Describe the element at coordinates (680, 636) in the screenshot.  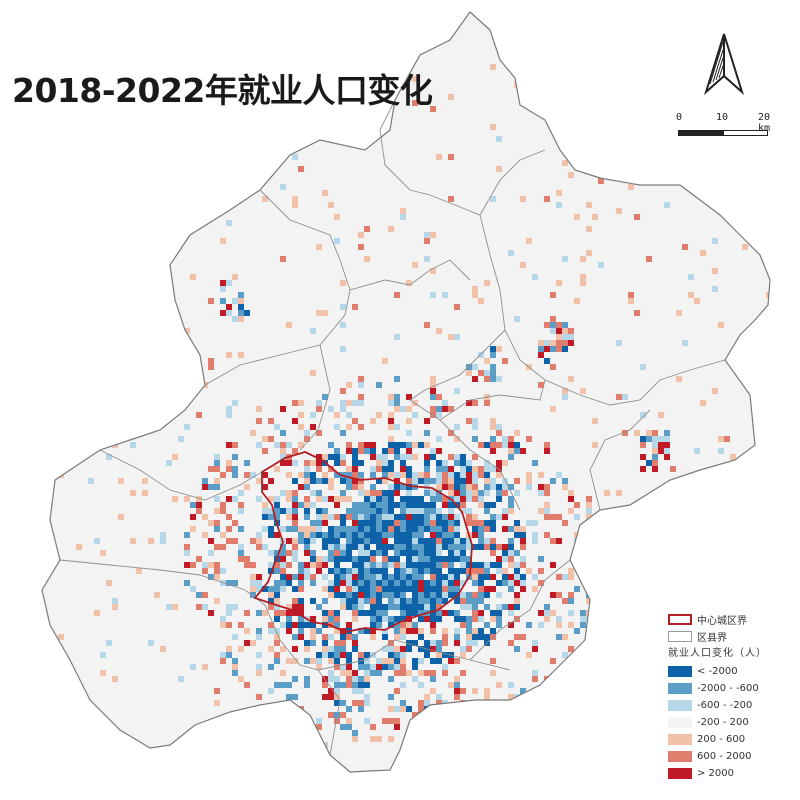
I see `district-swatch` at that location.